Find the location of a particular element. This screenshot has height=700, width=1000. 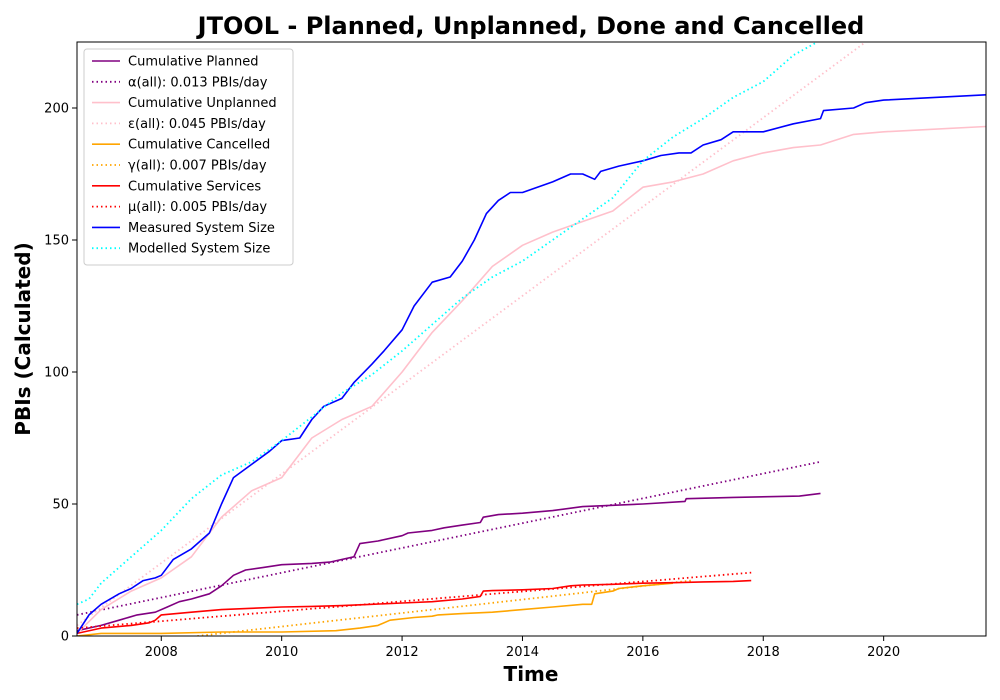

x-tick-label-6: 2020 is located at coordinates (883, 652).